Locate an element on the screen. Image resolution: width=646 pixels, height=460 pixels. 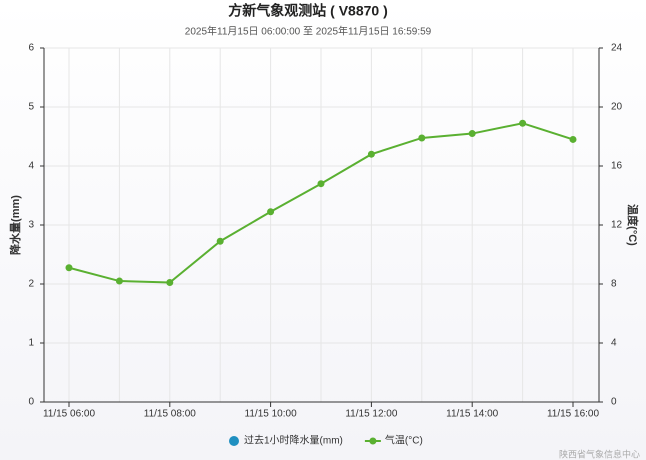
y2-tick-label: 16 is located at coordinates (617, 166).